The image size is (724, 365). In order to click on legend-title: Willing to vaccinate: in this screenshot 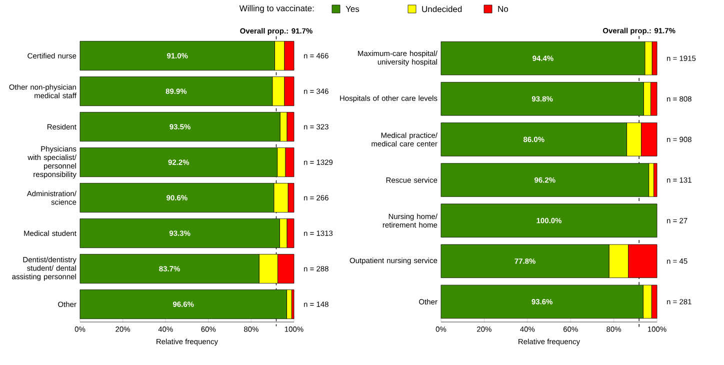, I will do `click(276, 9)`.